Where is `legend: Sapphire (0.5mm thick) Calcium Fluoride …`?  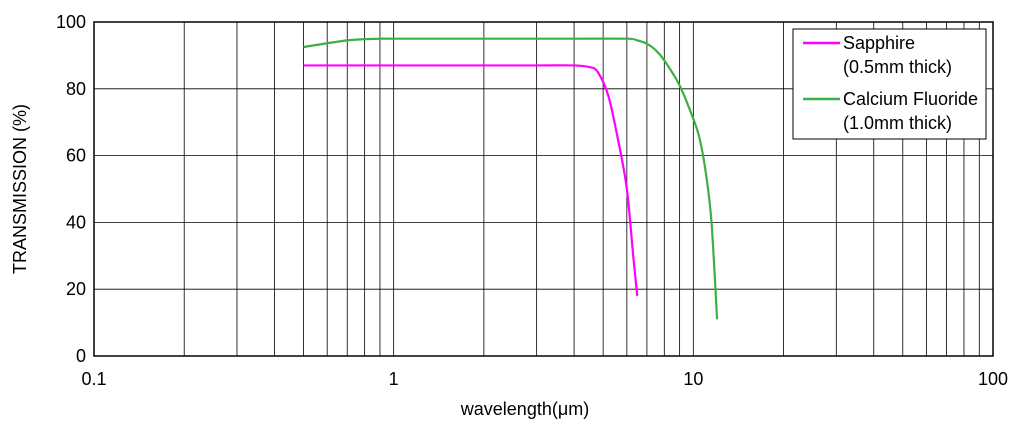 legend: Sapphire (0.5mm thick) Calcium Fluoride … is located at coordinates (889, 84).